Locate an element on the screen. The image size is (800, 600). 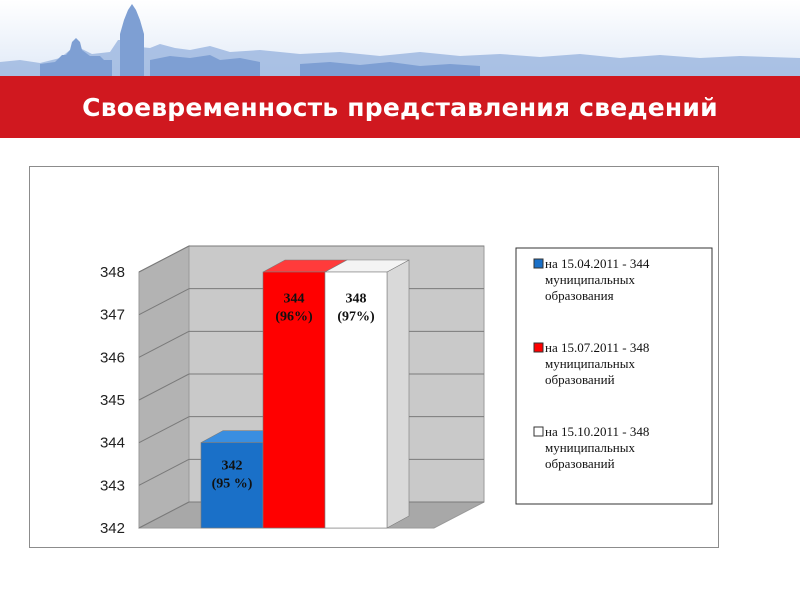
legend-label: образования is located at coordinates (579, 295).